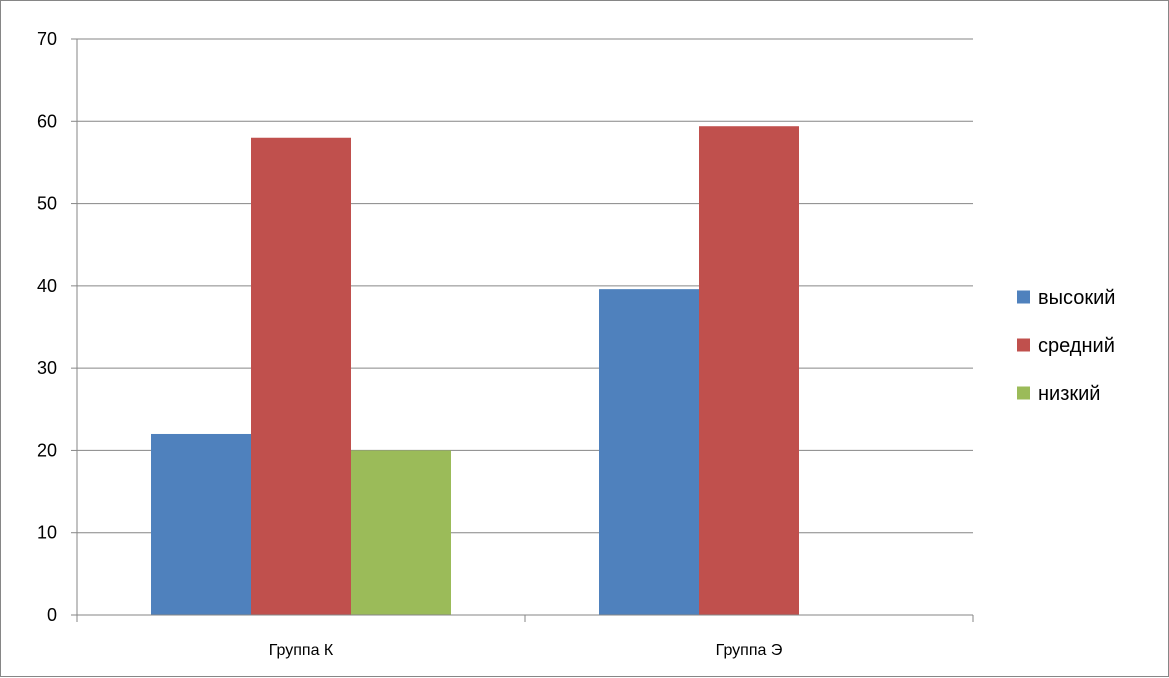 The image size is (1169, 678). What do you see at coordinates (526, 650) in the screenshot?
I see `x-category-labels: Группа К Группа Э` at bounding box center [526, 650].